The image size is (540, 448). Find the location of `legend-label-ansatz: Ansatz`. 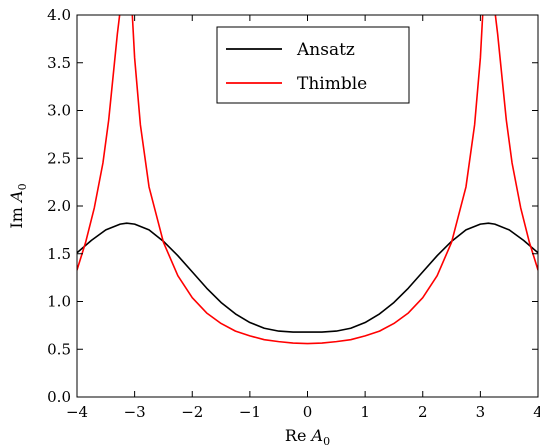

legend-label-ansatz: Ansatz is located at coordinates (325, 50).